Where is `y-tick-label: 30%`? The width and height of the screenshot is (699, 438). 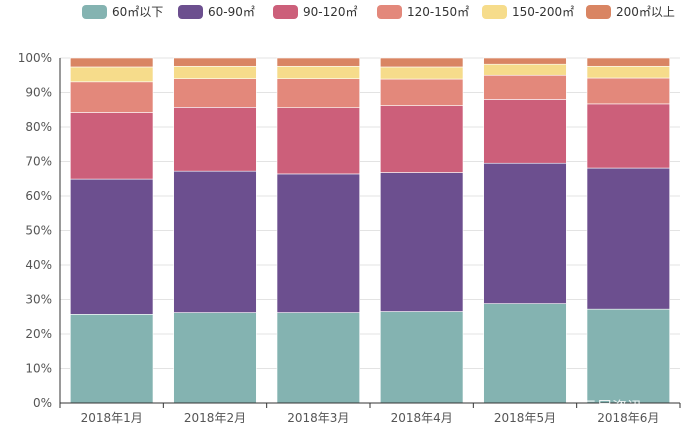 y-tick-label: 30% is located at coordinates (38, 300).